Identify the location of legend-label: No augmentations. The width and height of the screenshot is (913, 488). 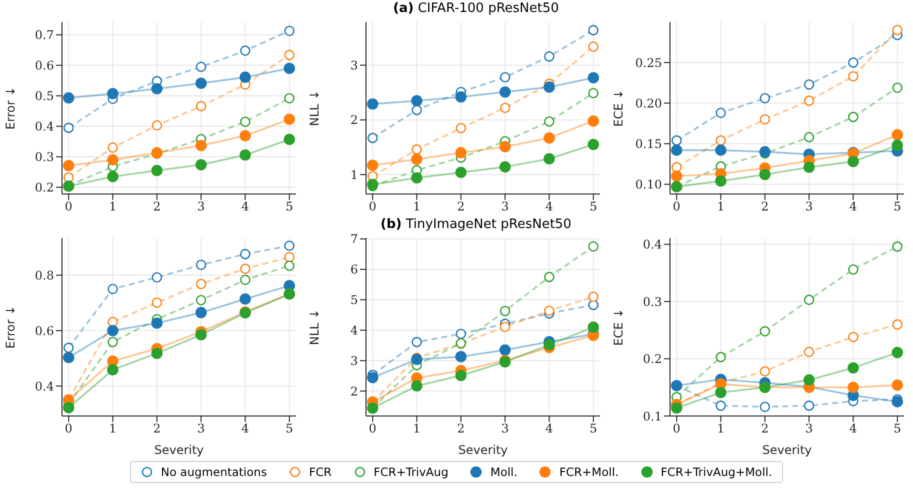
(213, 472).